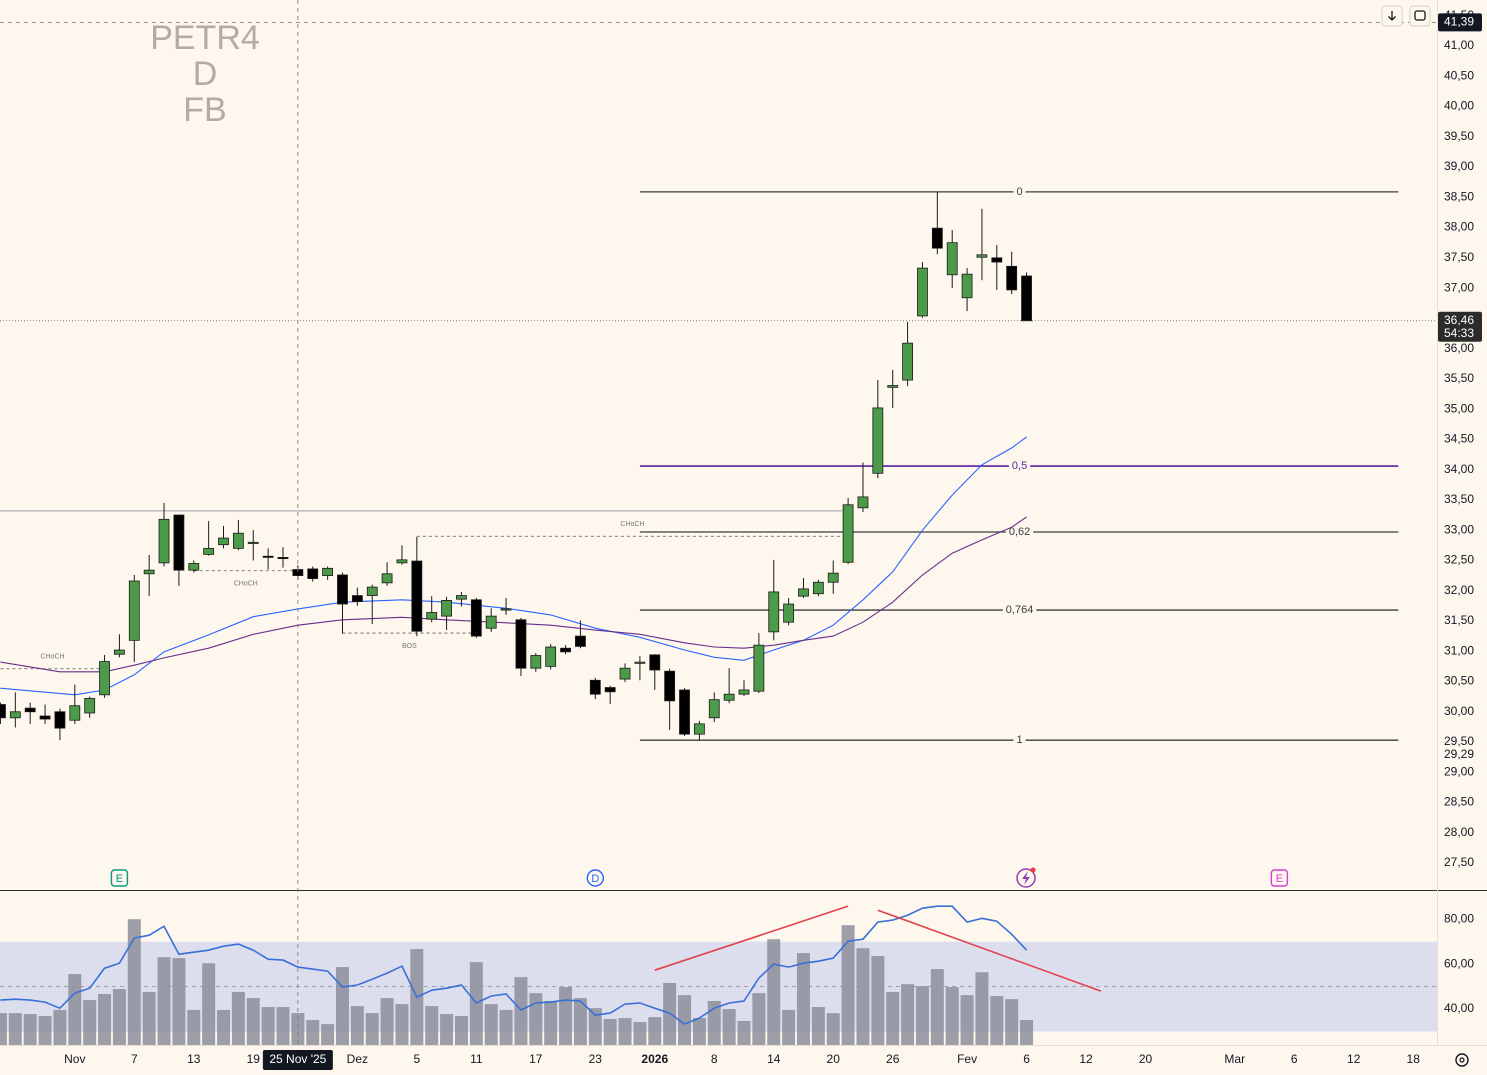  Describe the element at coordinates (718, 975) in the screenshot. I see `oscillator-pane` at that location.